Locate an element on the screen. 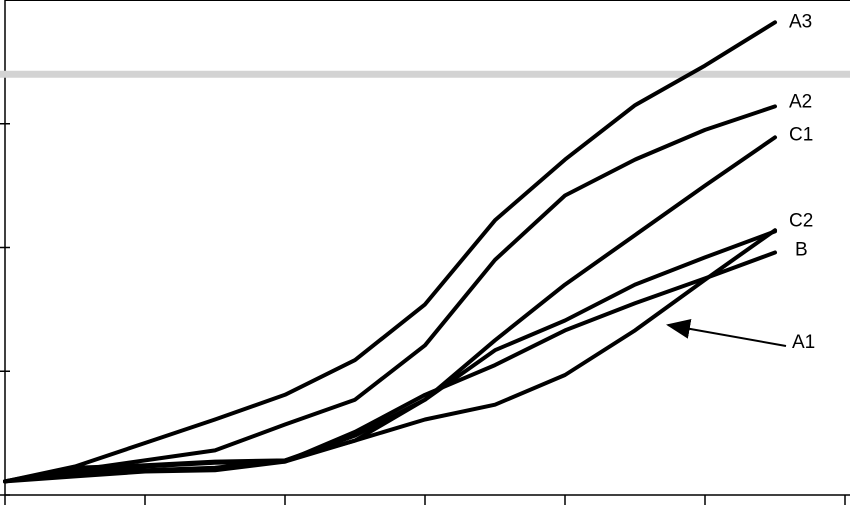 The image size is (850, 505). series-label: A2 is located at coordinates (800, 101).